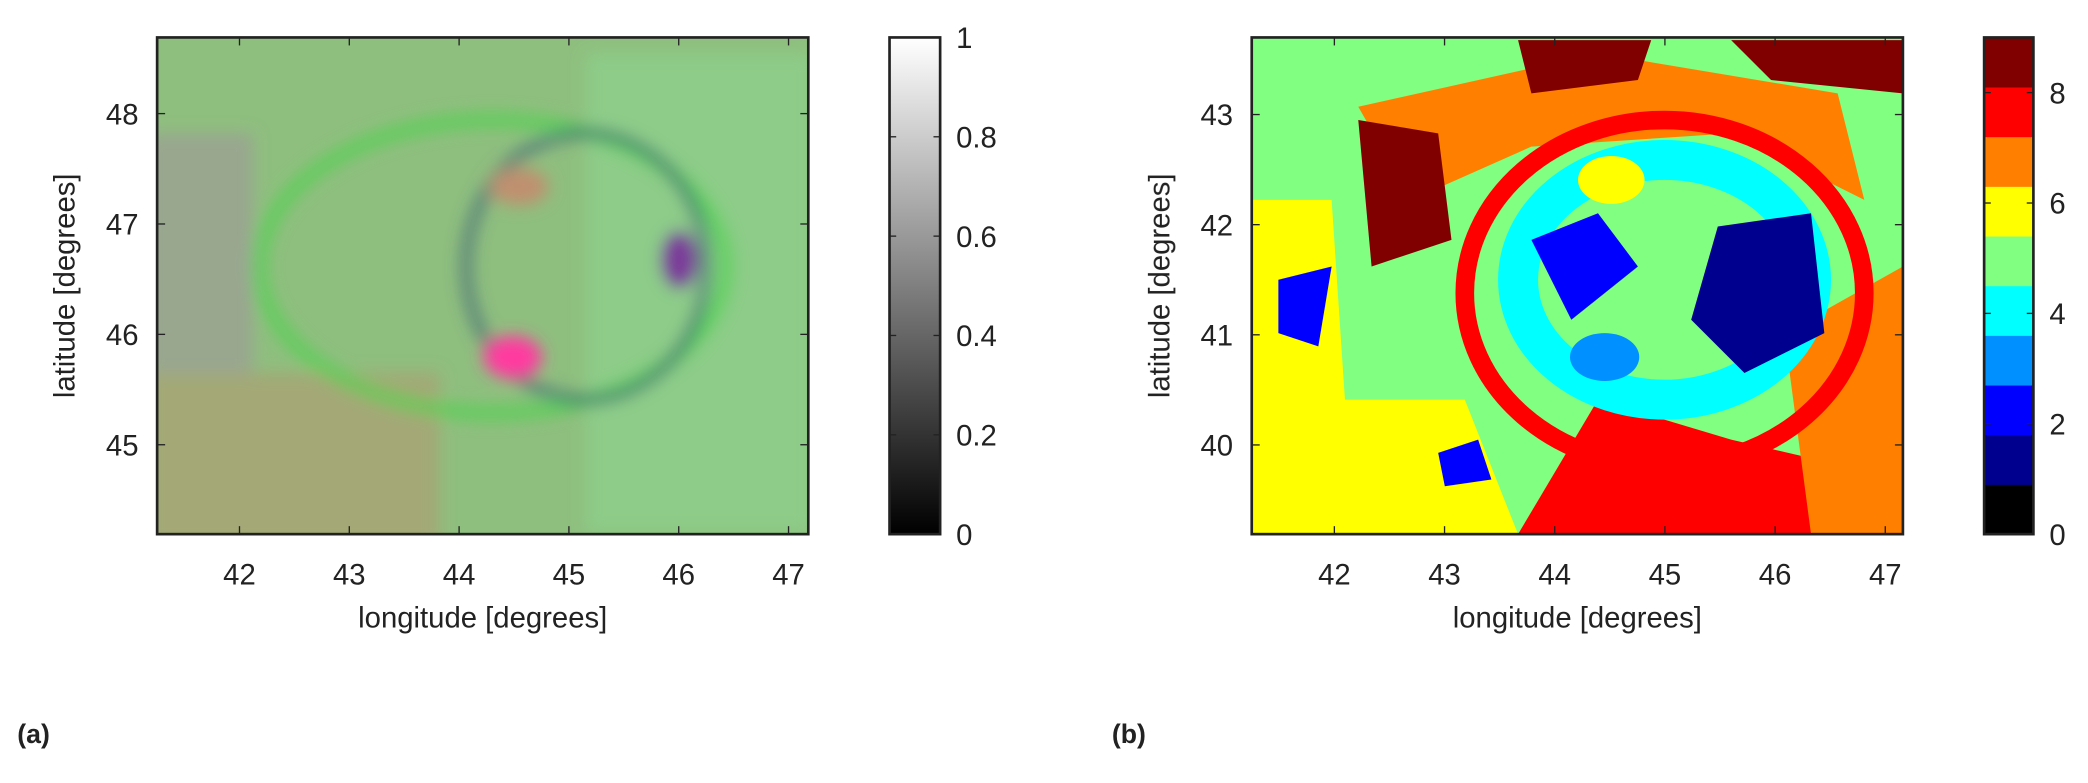 The width and height of the screenshot is (2088, 783). What do you see at coordinates (2057, 314) in the screenshot?
I see `colorbar-tick-label: 4` at bounding box center [2057, 314].